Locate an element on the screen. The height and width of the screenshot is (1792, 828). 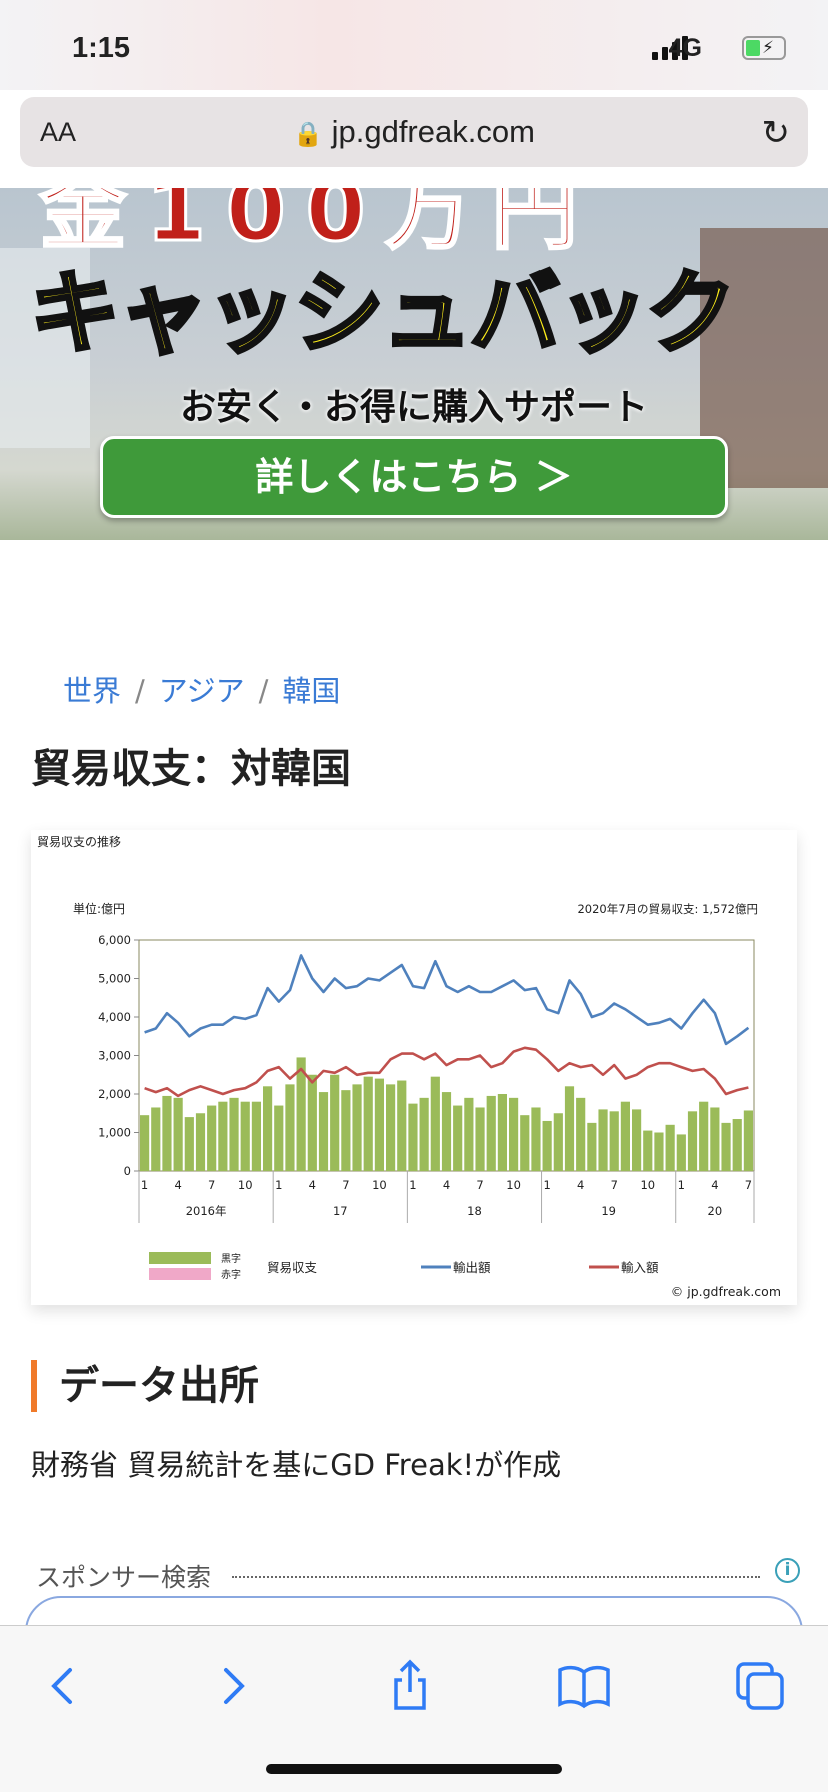
legend-balance-label: 貿易収支 is located at coordinates (292, 1267).